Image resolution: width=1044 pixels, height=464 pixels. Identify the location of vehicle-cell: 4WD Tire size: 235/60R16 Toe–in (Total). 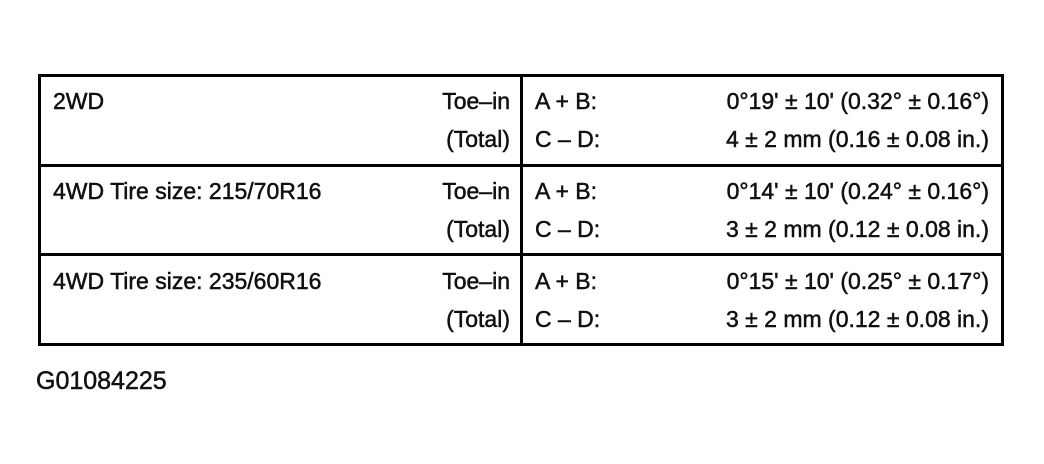
(282, 300).